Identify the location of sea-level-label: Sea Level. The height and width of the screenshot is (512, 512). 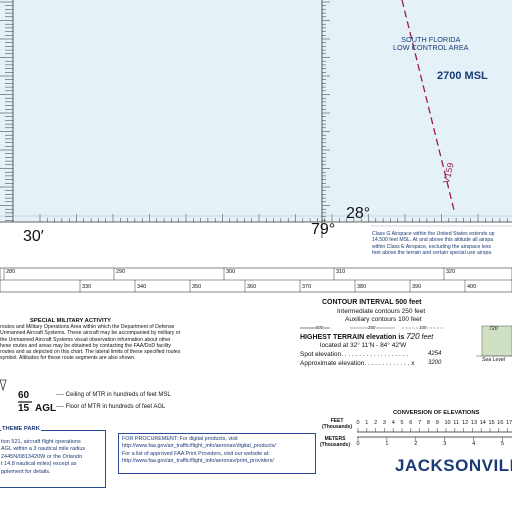
(494, 360).